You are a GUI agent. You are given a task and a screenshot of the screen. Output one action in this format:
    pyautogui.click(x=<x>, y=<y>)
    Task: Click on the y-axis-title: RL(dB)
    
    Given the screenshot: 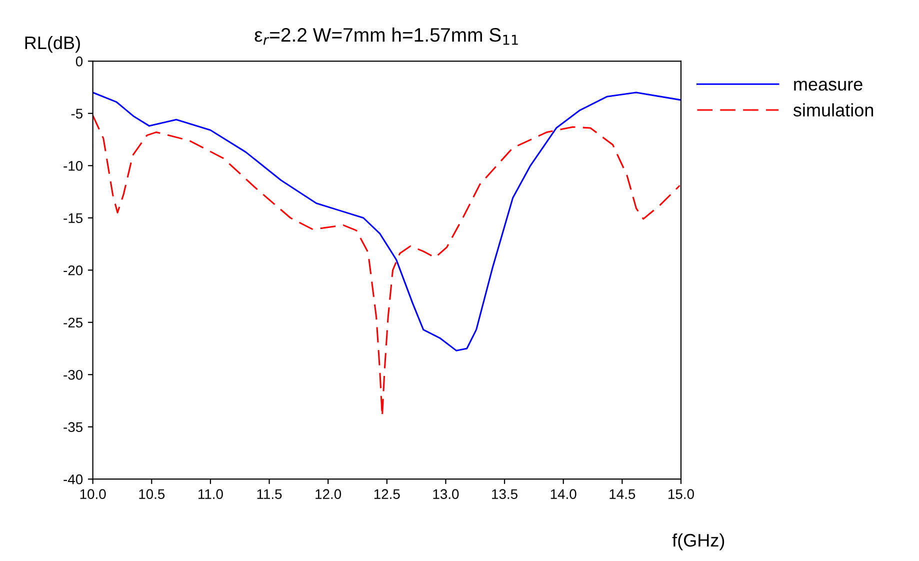 What is the action you would take?
    pyautogui.click(x=52, y=44)
    